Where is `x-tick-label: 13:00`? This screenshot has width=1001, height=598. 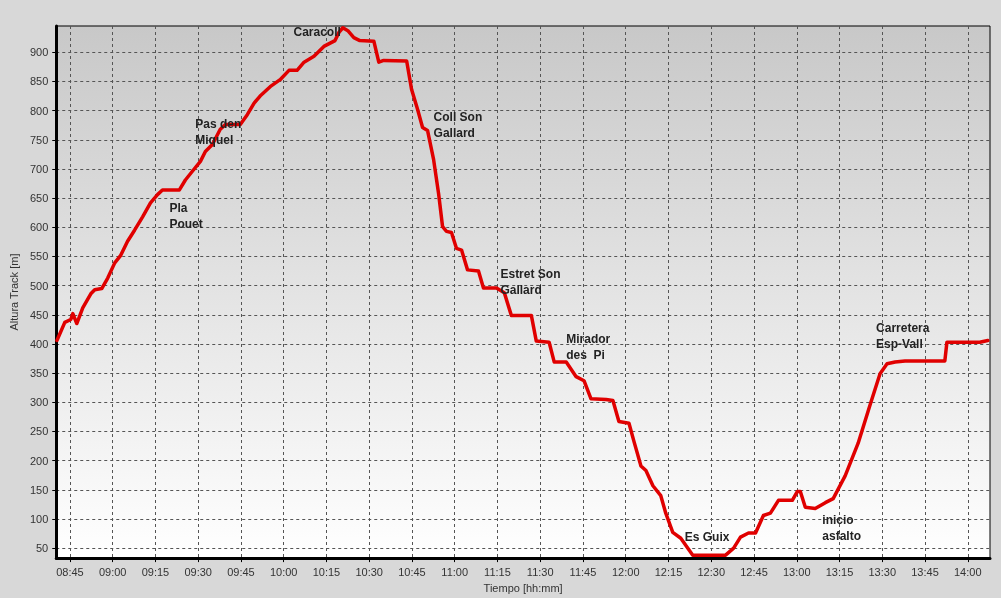
x-tick-label: 13:00 is located at coordinates (796, 571).